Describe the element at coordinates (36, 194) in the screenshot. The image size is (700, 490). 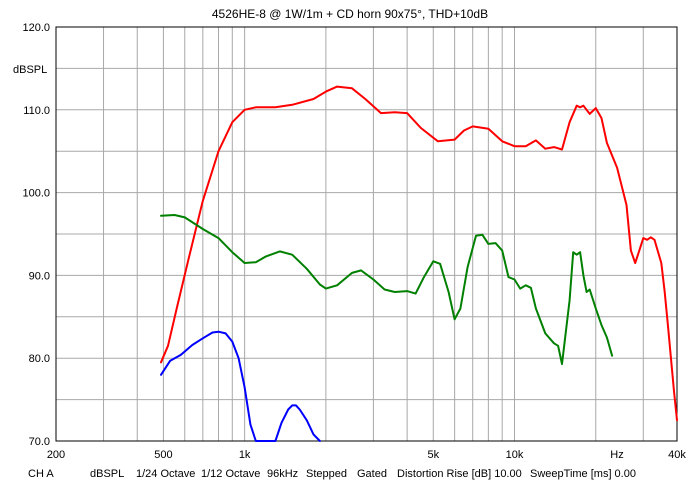
I see `y-tick-label: 100.0` at that location.